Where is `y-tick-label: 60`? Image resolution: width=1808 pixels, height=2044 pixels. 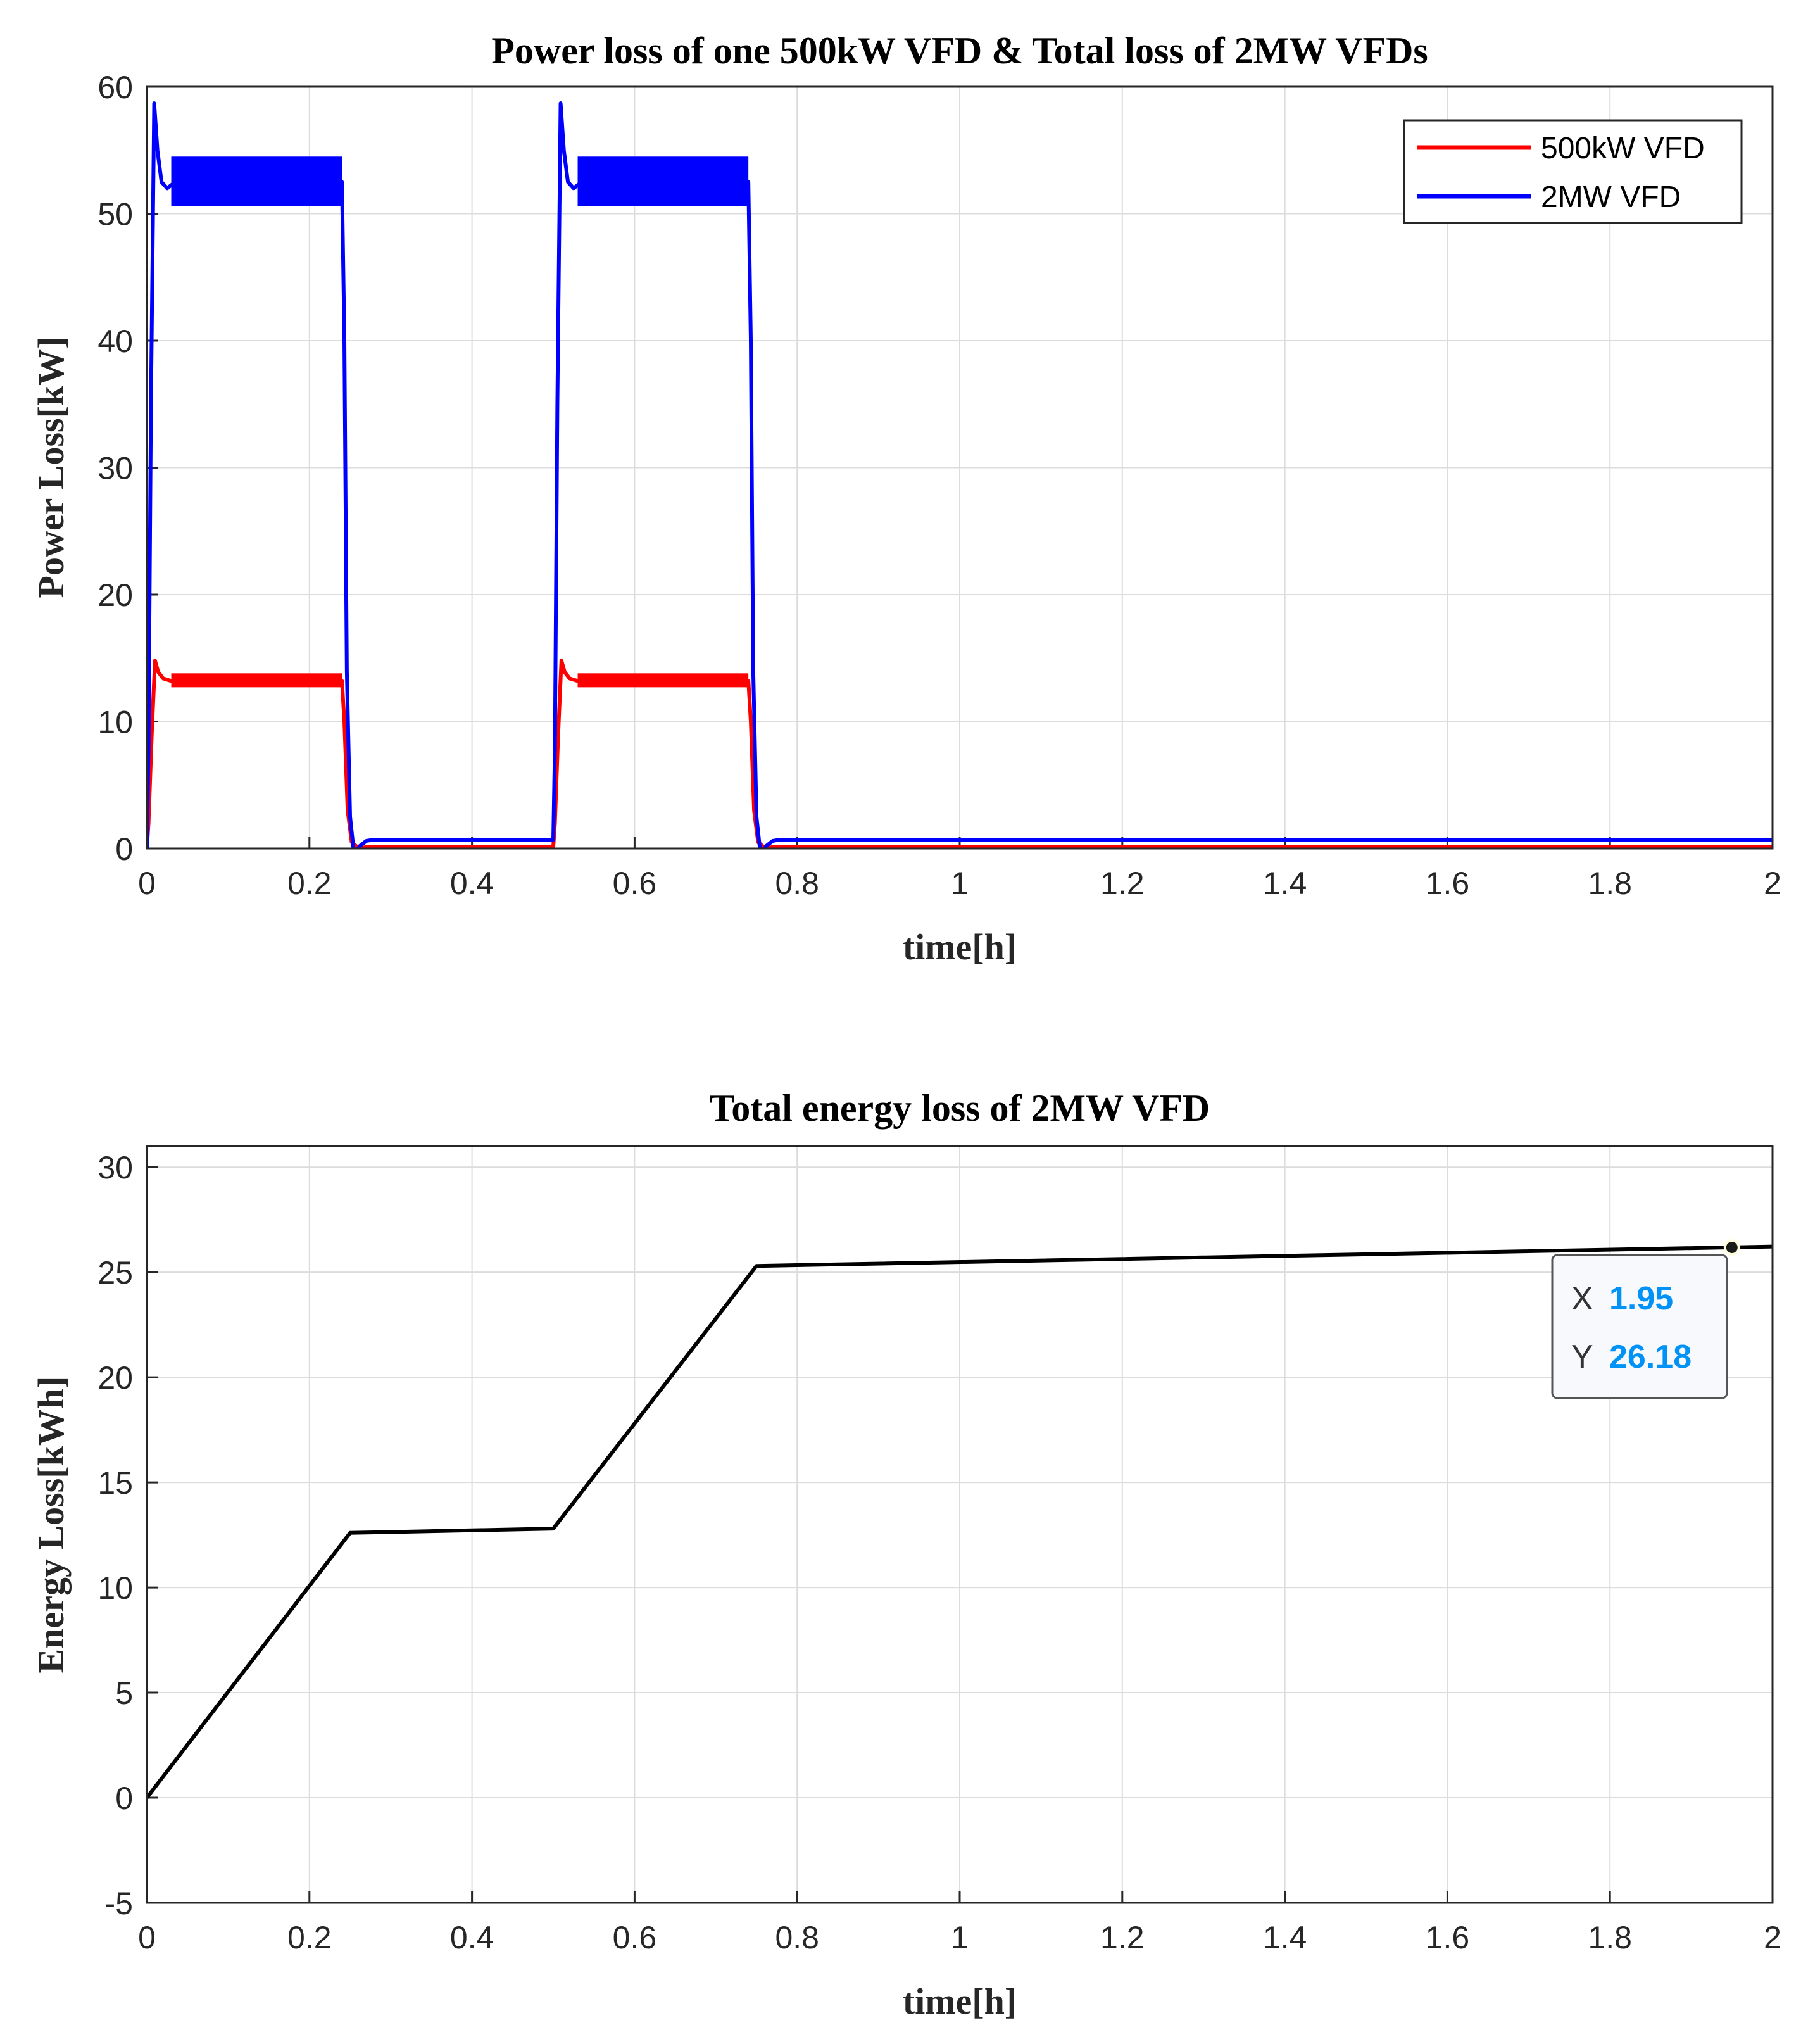 y-tick-label: 60 is located at coordinates (115, 87).